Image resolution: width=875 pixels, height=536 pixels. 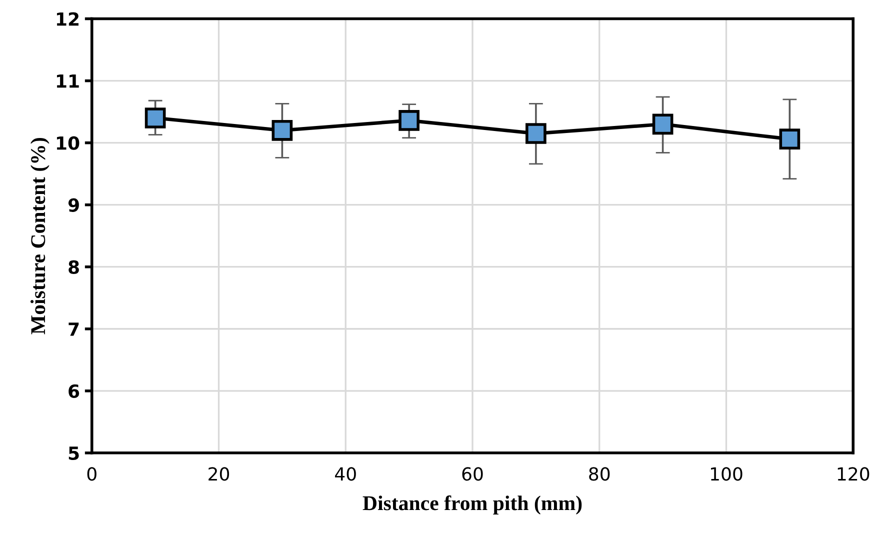 I want to click on x-axis-title: Distance from pith (mm), so click(x=472, y=504).